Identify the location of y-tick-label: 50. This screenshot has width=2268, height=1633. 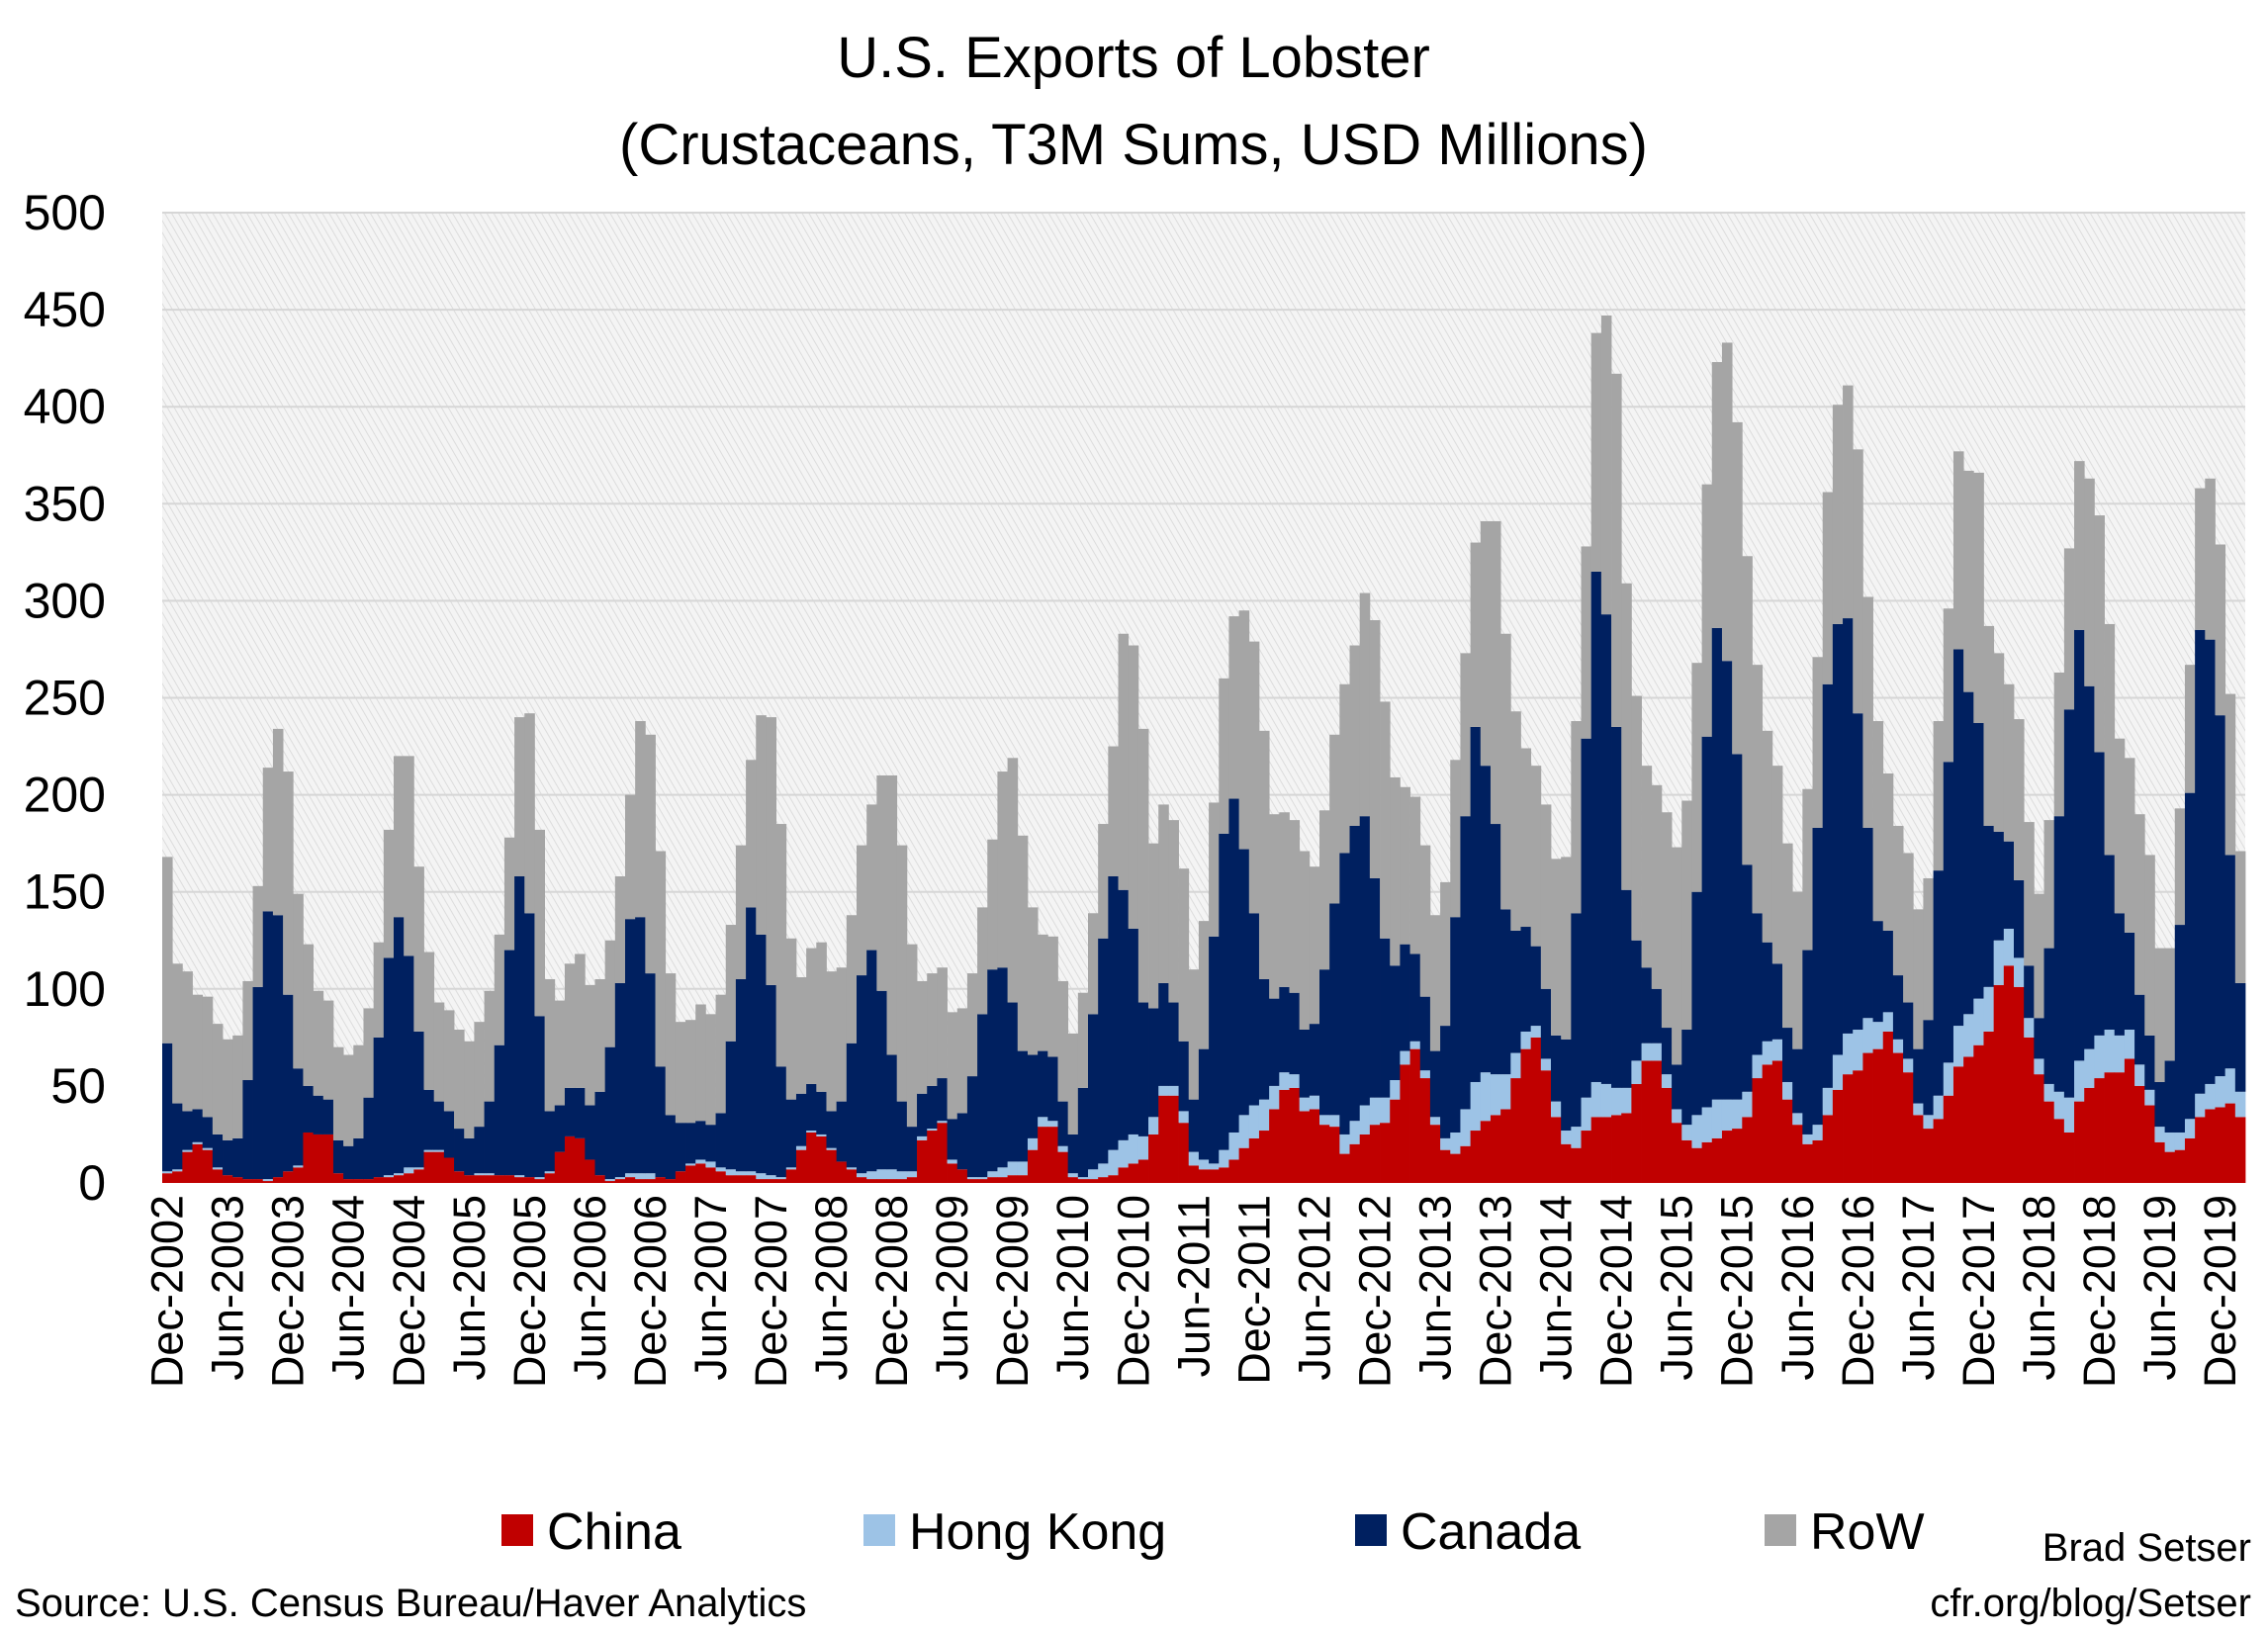
(78, 1086).